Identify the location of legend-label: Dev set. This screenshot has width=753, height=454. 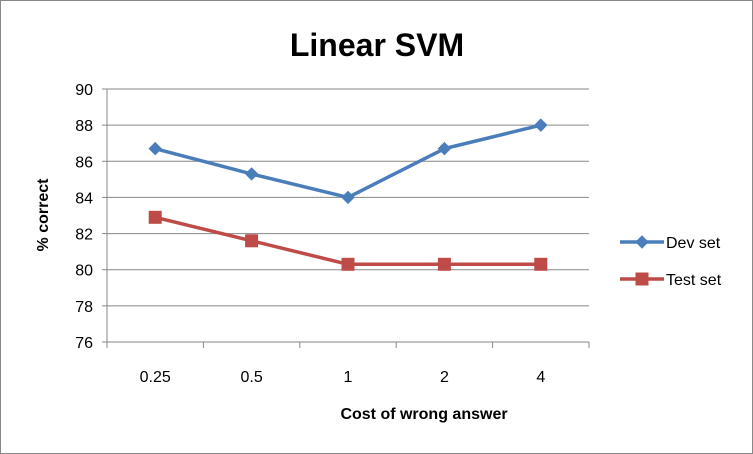
(693, 243).